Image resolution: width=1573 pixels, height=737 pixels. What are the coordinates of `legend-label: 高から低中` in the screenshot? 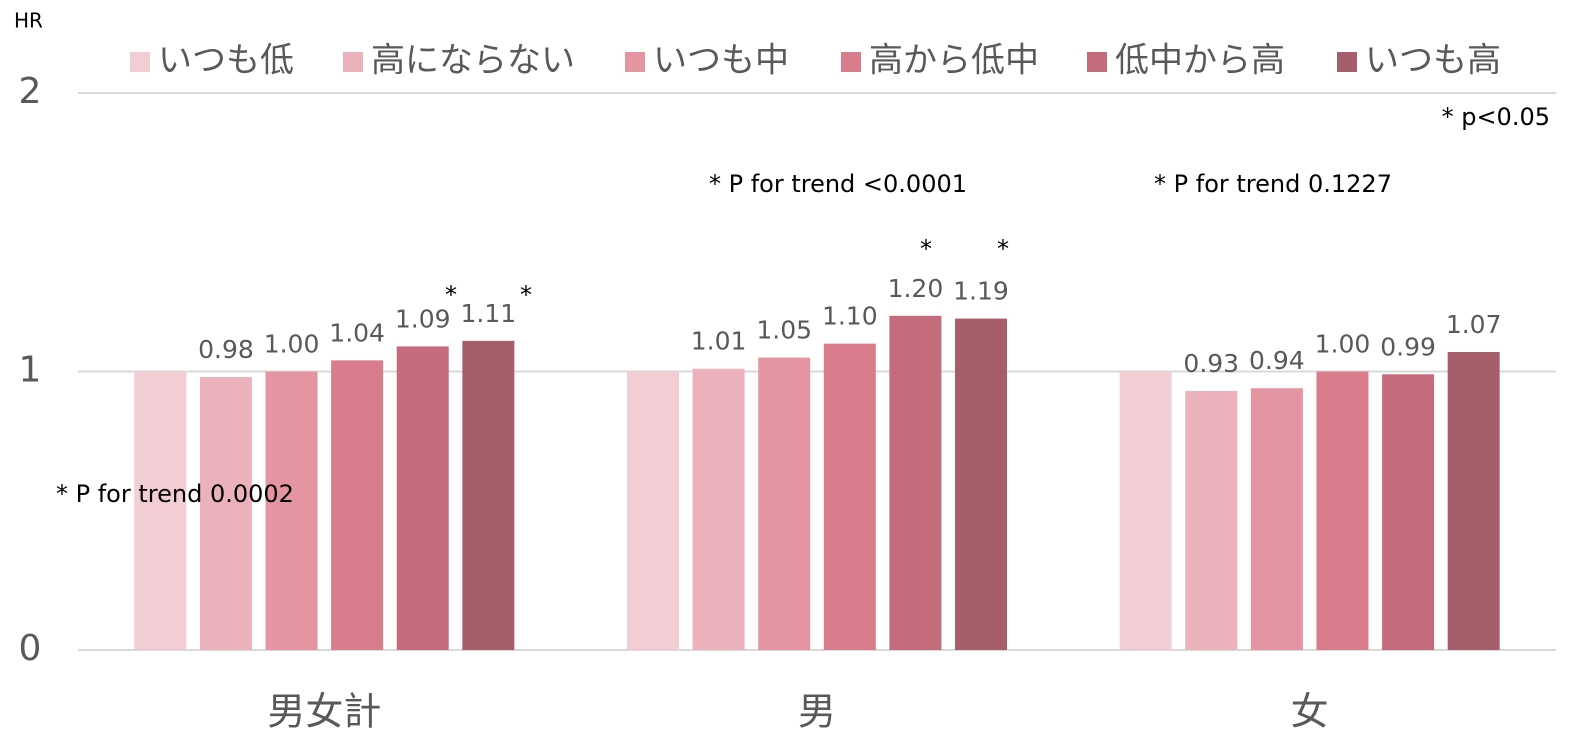 It's located at (954, 61).